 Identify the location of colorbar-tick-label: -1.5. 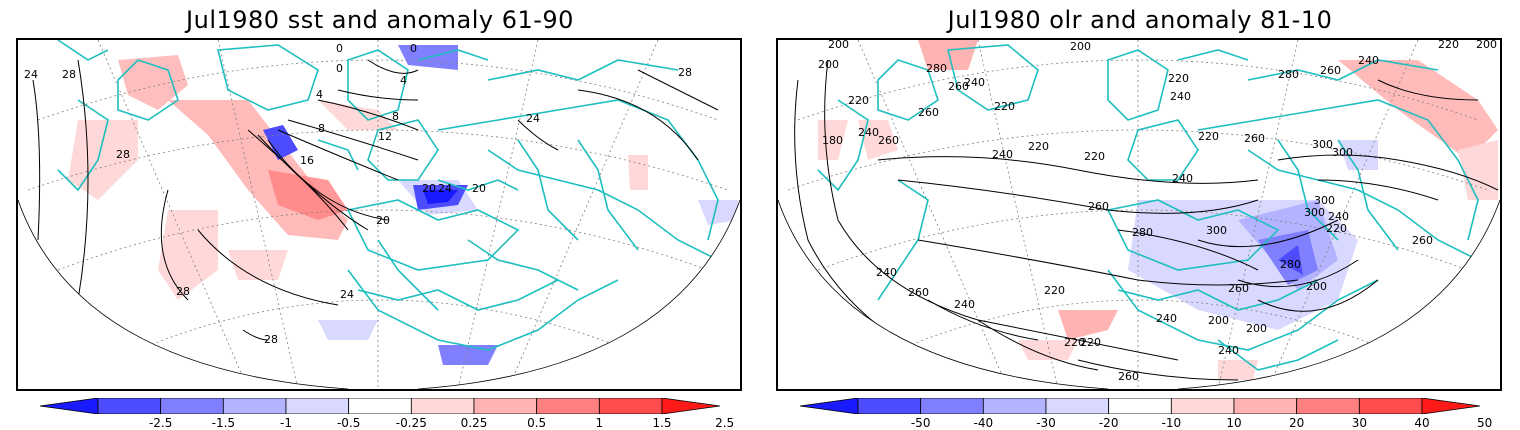
(223, 423).